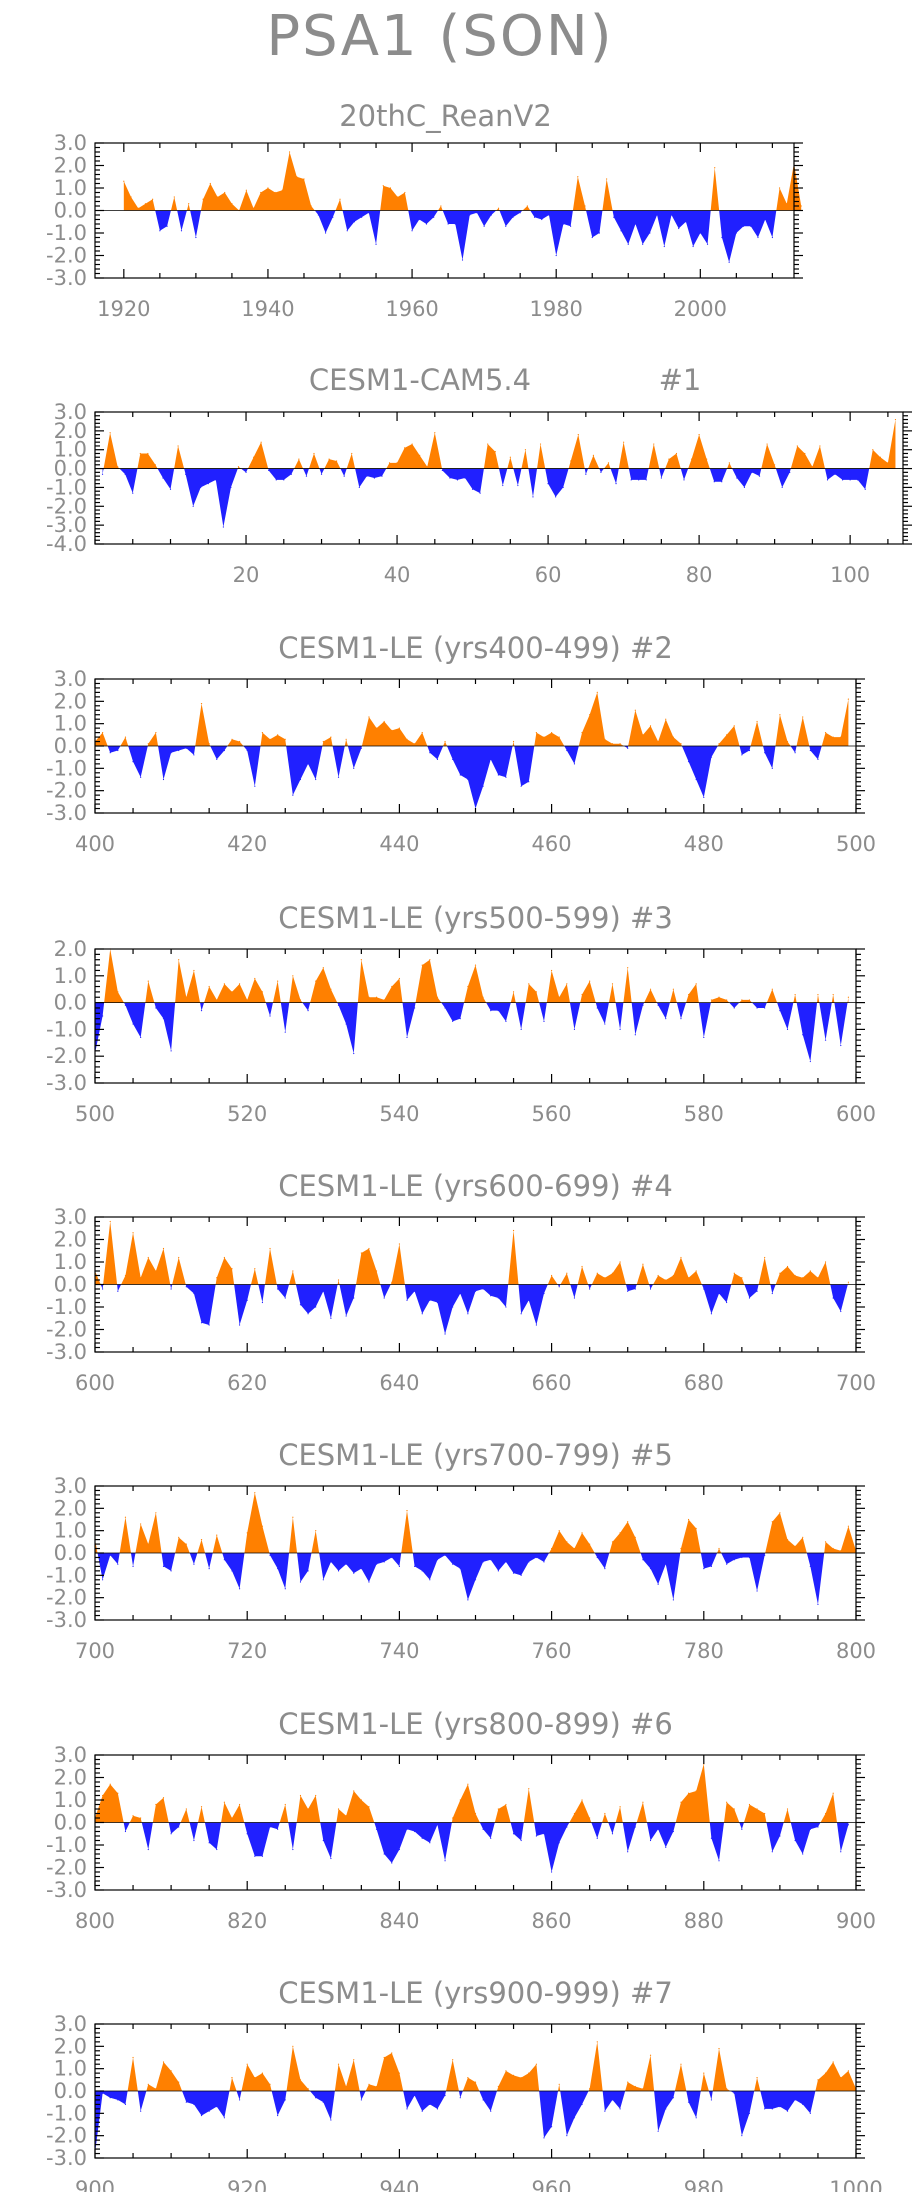  Describe the element at coordinates (552, 1383) in the screenshot. I see `x-tick-label: 660` at that location.